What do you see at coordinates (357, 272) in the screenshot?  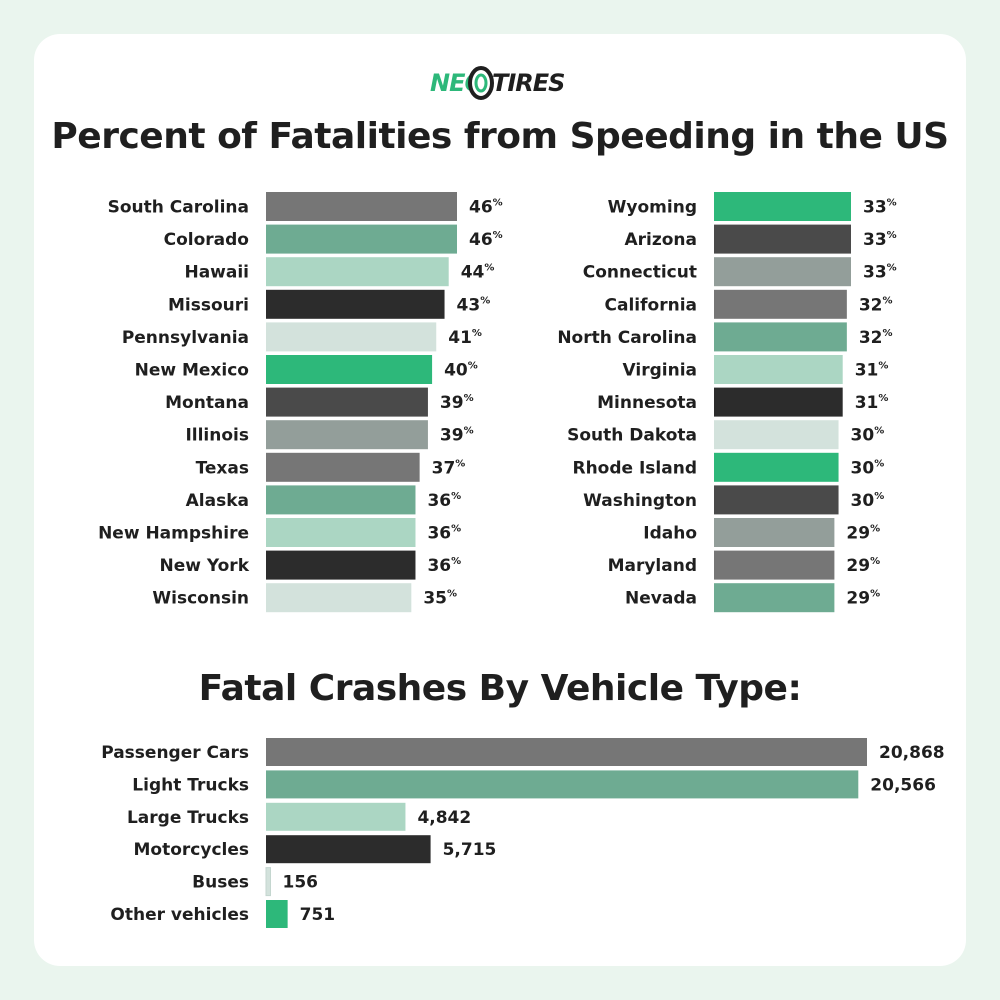 I see `bar-hawaii` at bounding box center [357, 272].